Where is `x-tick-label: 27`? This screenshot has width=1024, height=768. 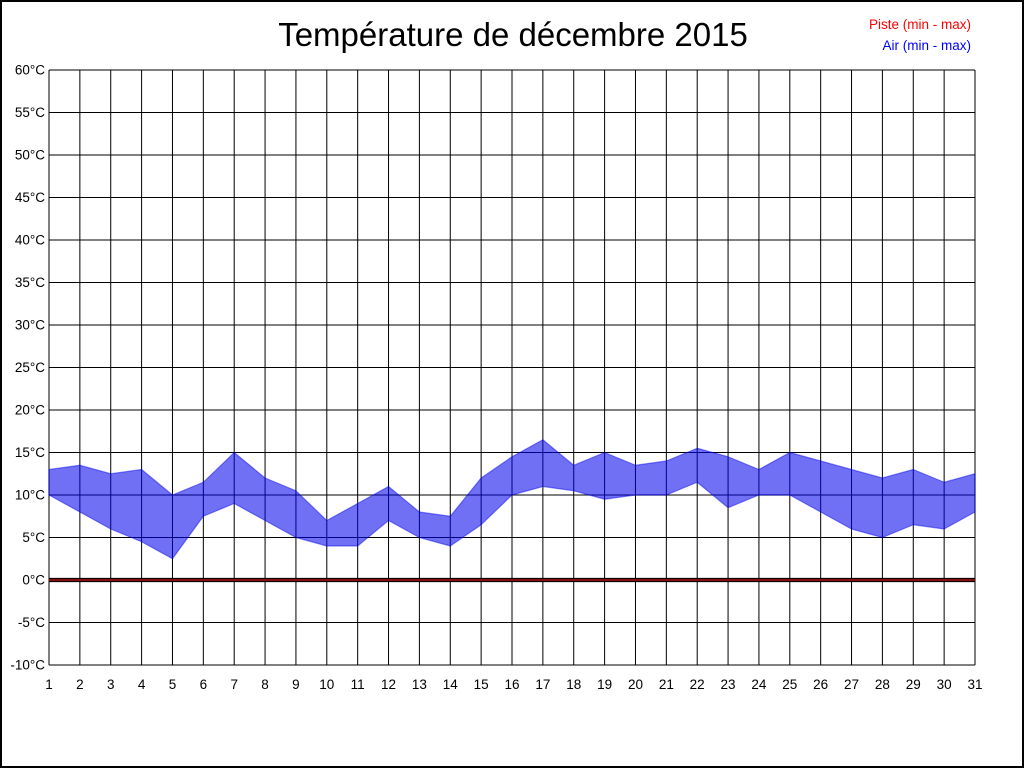 x-tick-label: 27 is located at coordinates (851, 684).